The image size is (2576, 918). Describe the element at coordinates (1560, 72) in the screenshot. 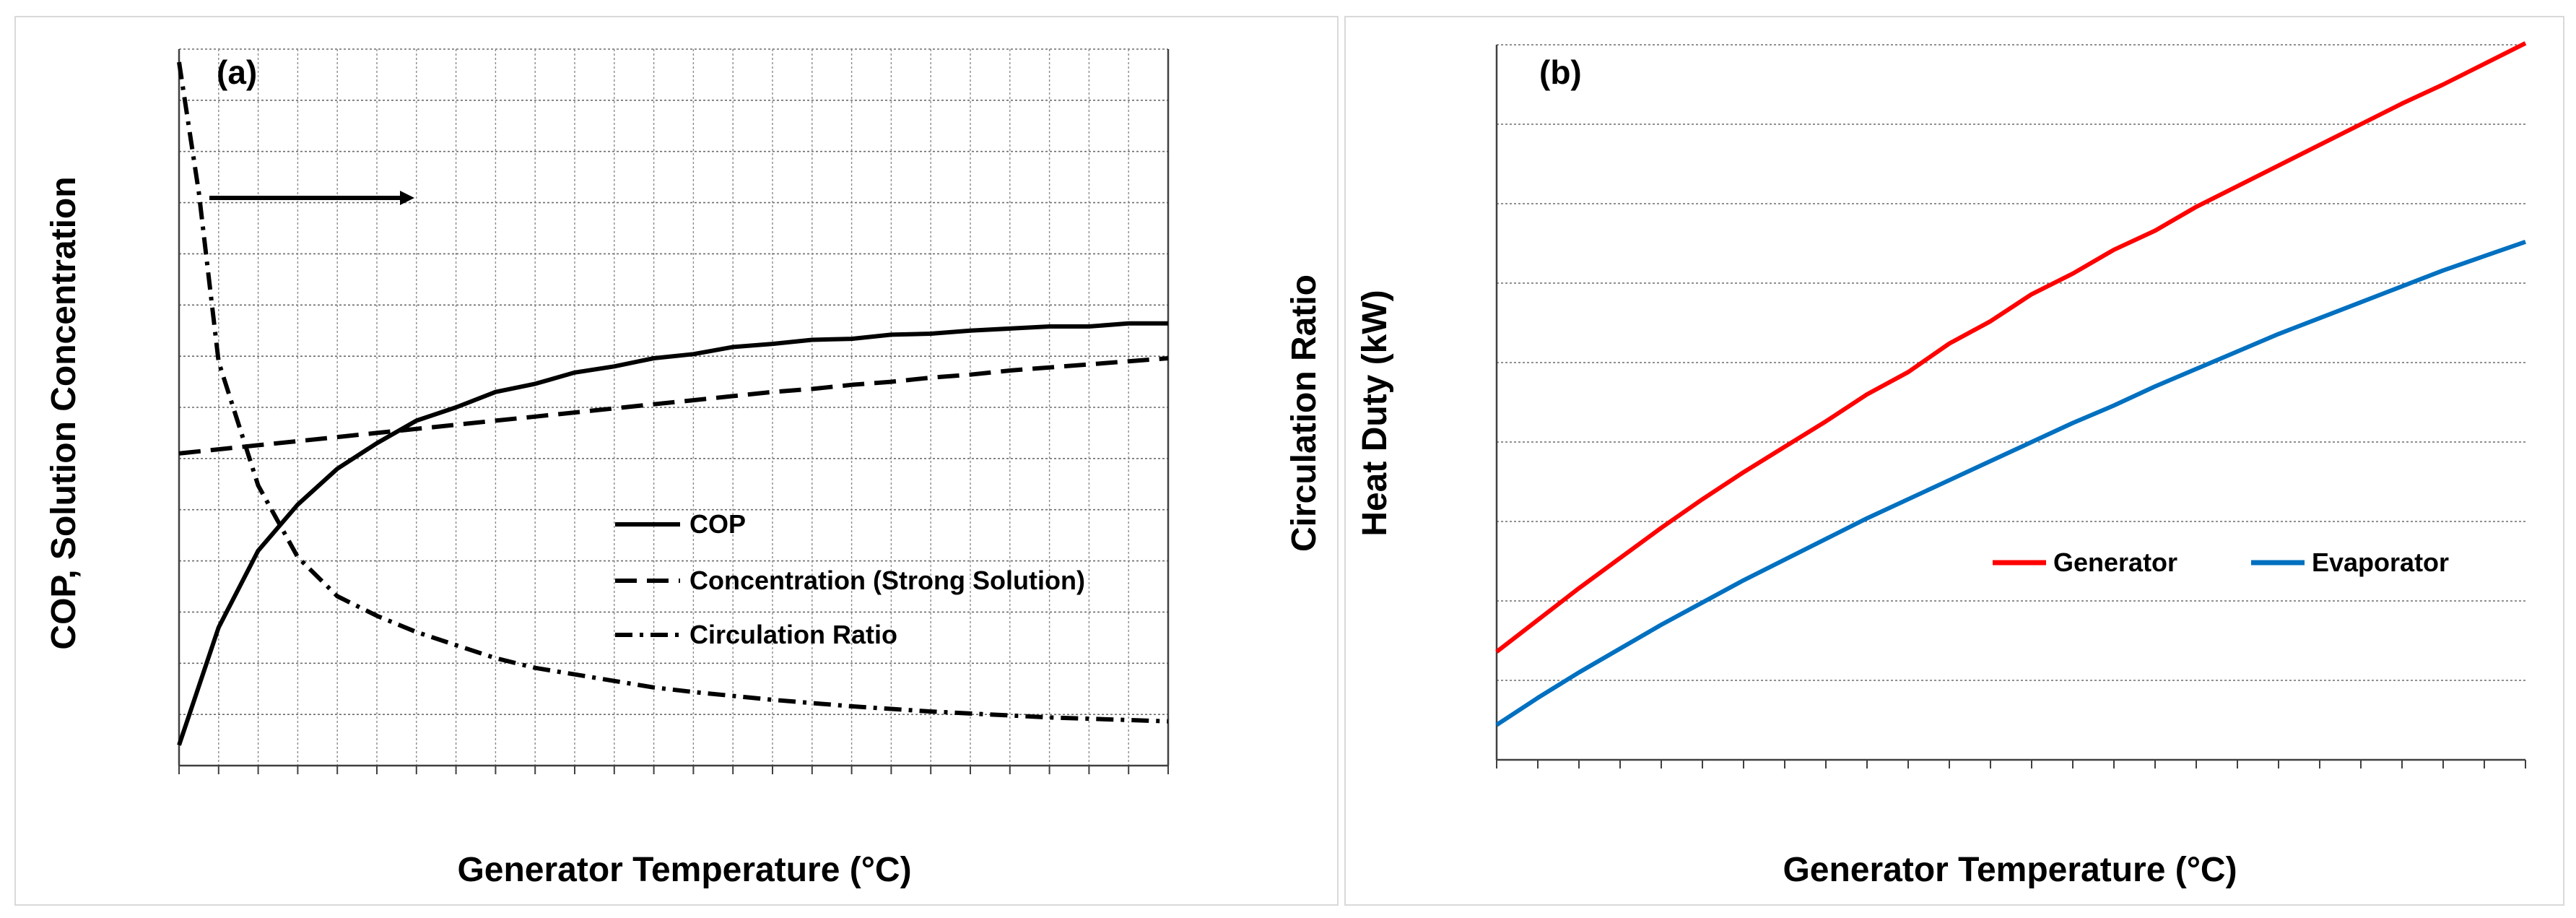

I see `chart-b-panel-label: (b)` at that location.